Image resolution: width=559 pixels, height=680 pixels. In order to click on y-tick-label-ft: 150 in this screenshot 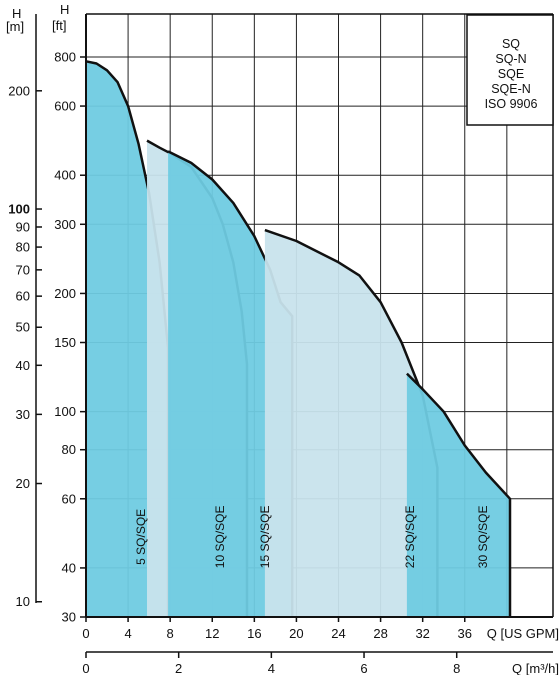, I will do `click(65, 342)`.